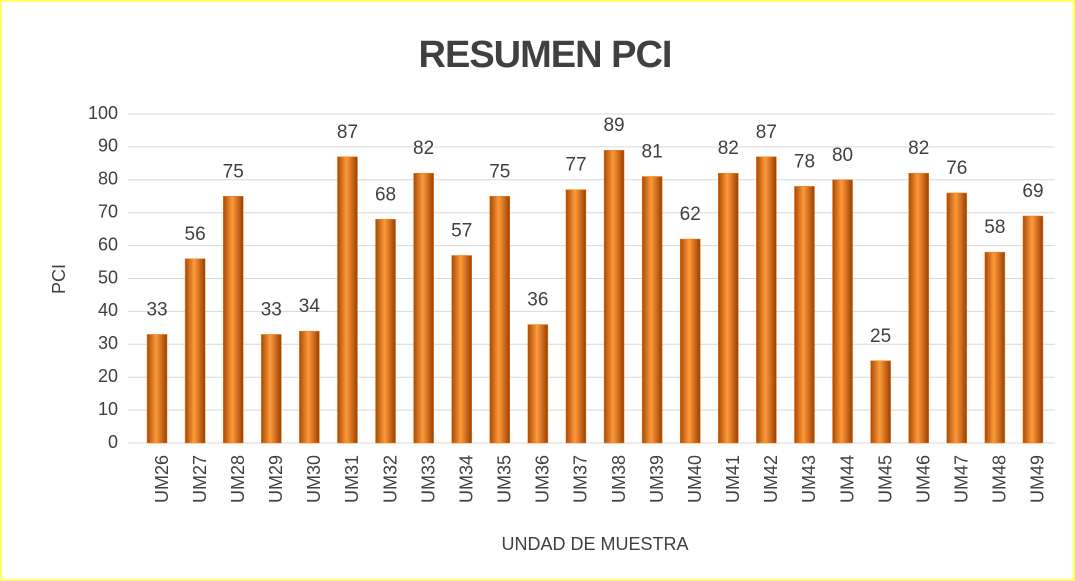 The width and height of the screenshot is (1075, 581). Describe the element at coordinates (594, 544) in the screenshot. I see `x-axis-label: UNDAD DE MUESTRA` at that location.